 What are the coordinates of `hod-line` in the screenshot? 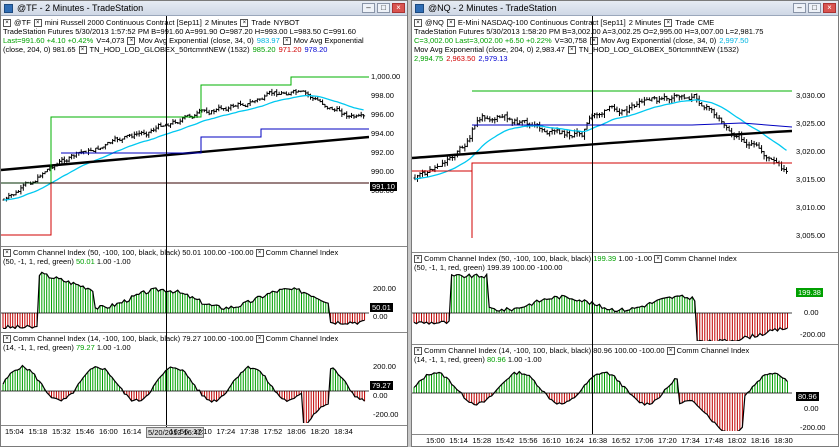 It's located at (185, 130).